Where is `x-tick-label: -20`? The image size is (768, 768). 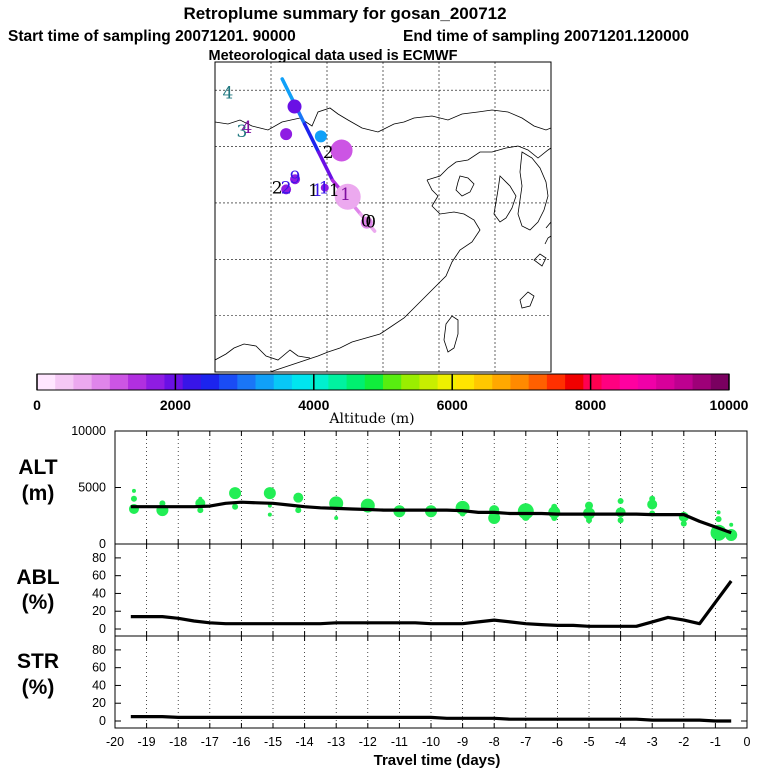
x-tick-label: -20 is located at coordinates (115, 742).